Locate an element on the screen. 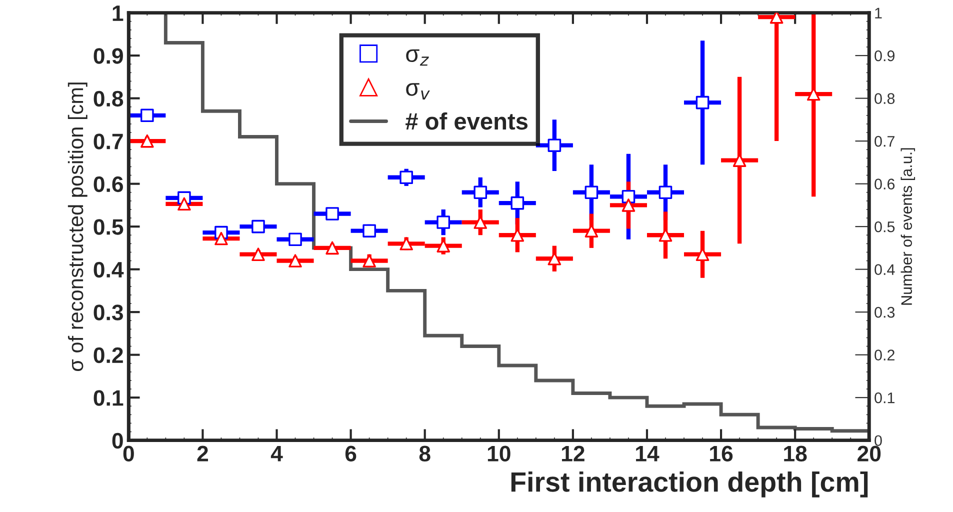 This screenshot has height=512, width=953. x-tick-label: 4 is located at coordinates (276, 454).